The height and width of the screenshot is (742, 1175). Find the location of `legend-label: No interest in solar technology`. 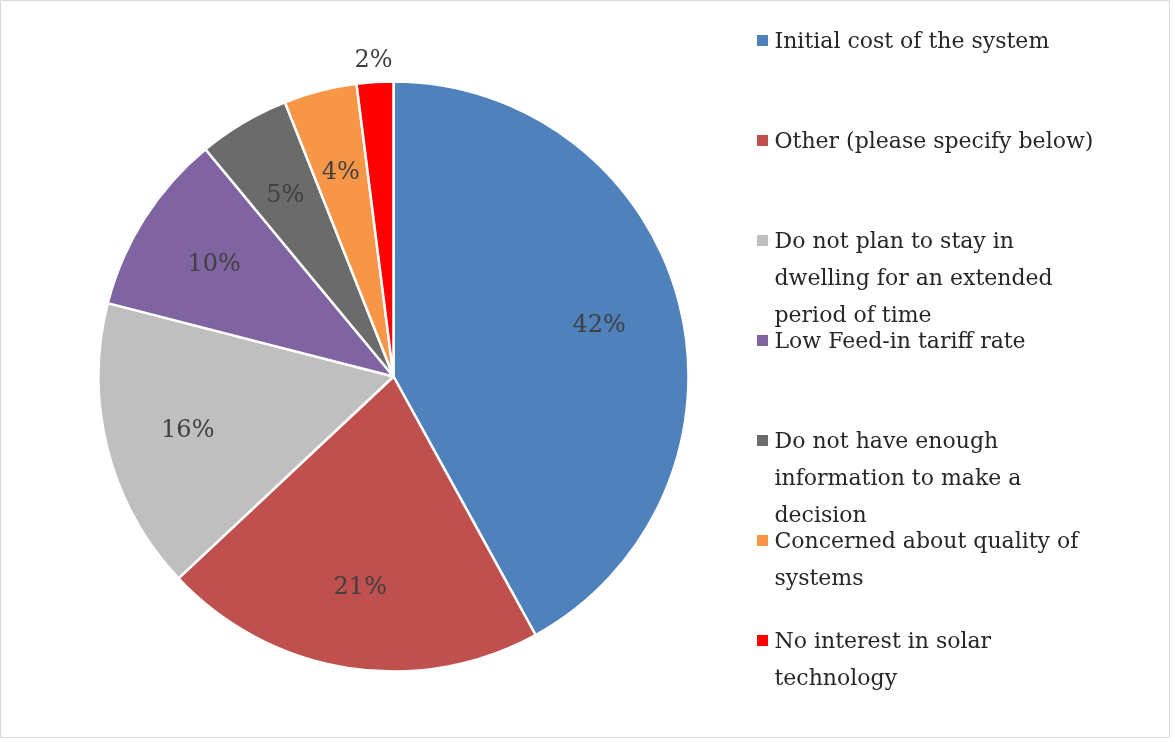

legend-label: No interest in solar technology is located at coordinates (883, 659).